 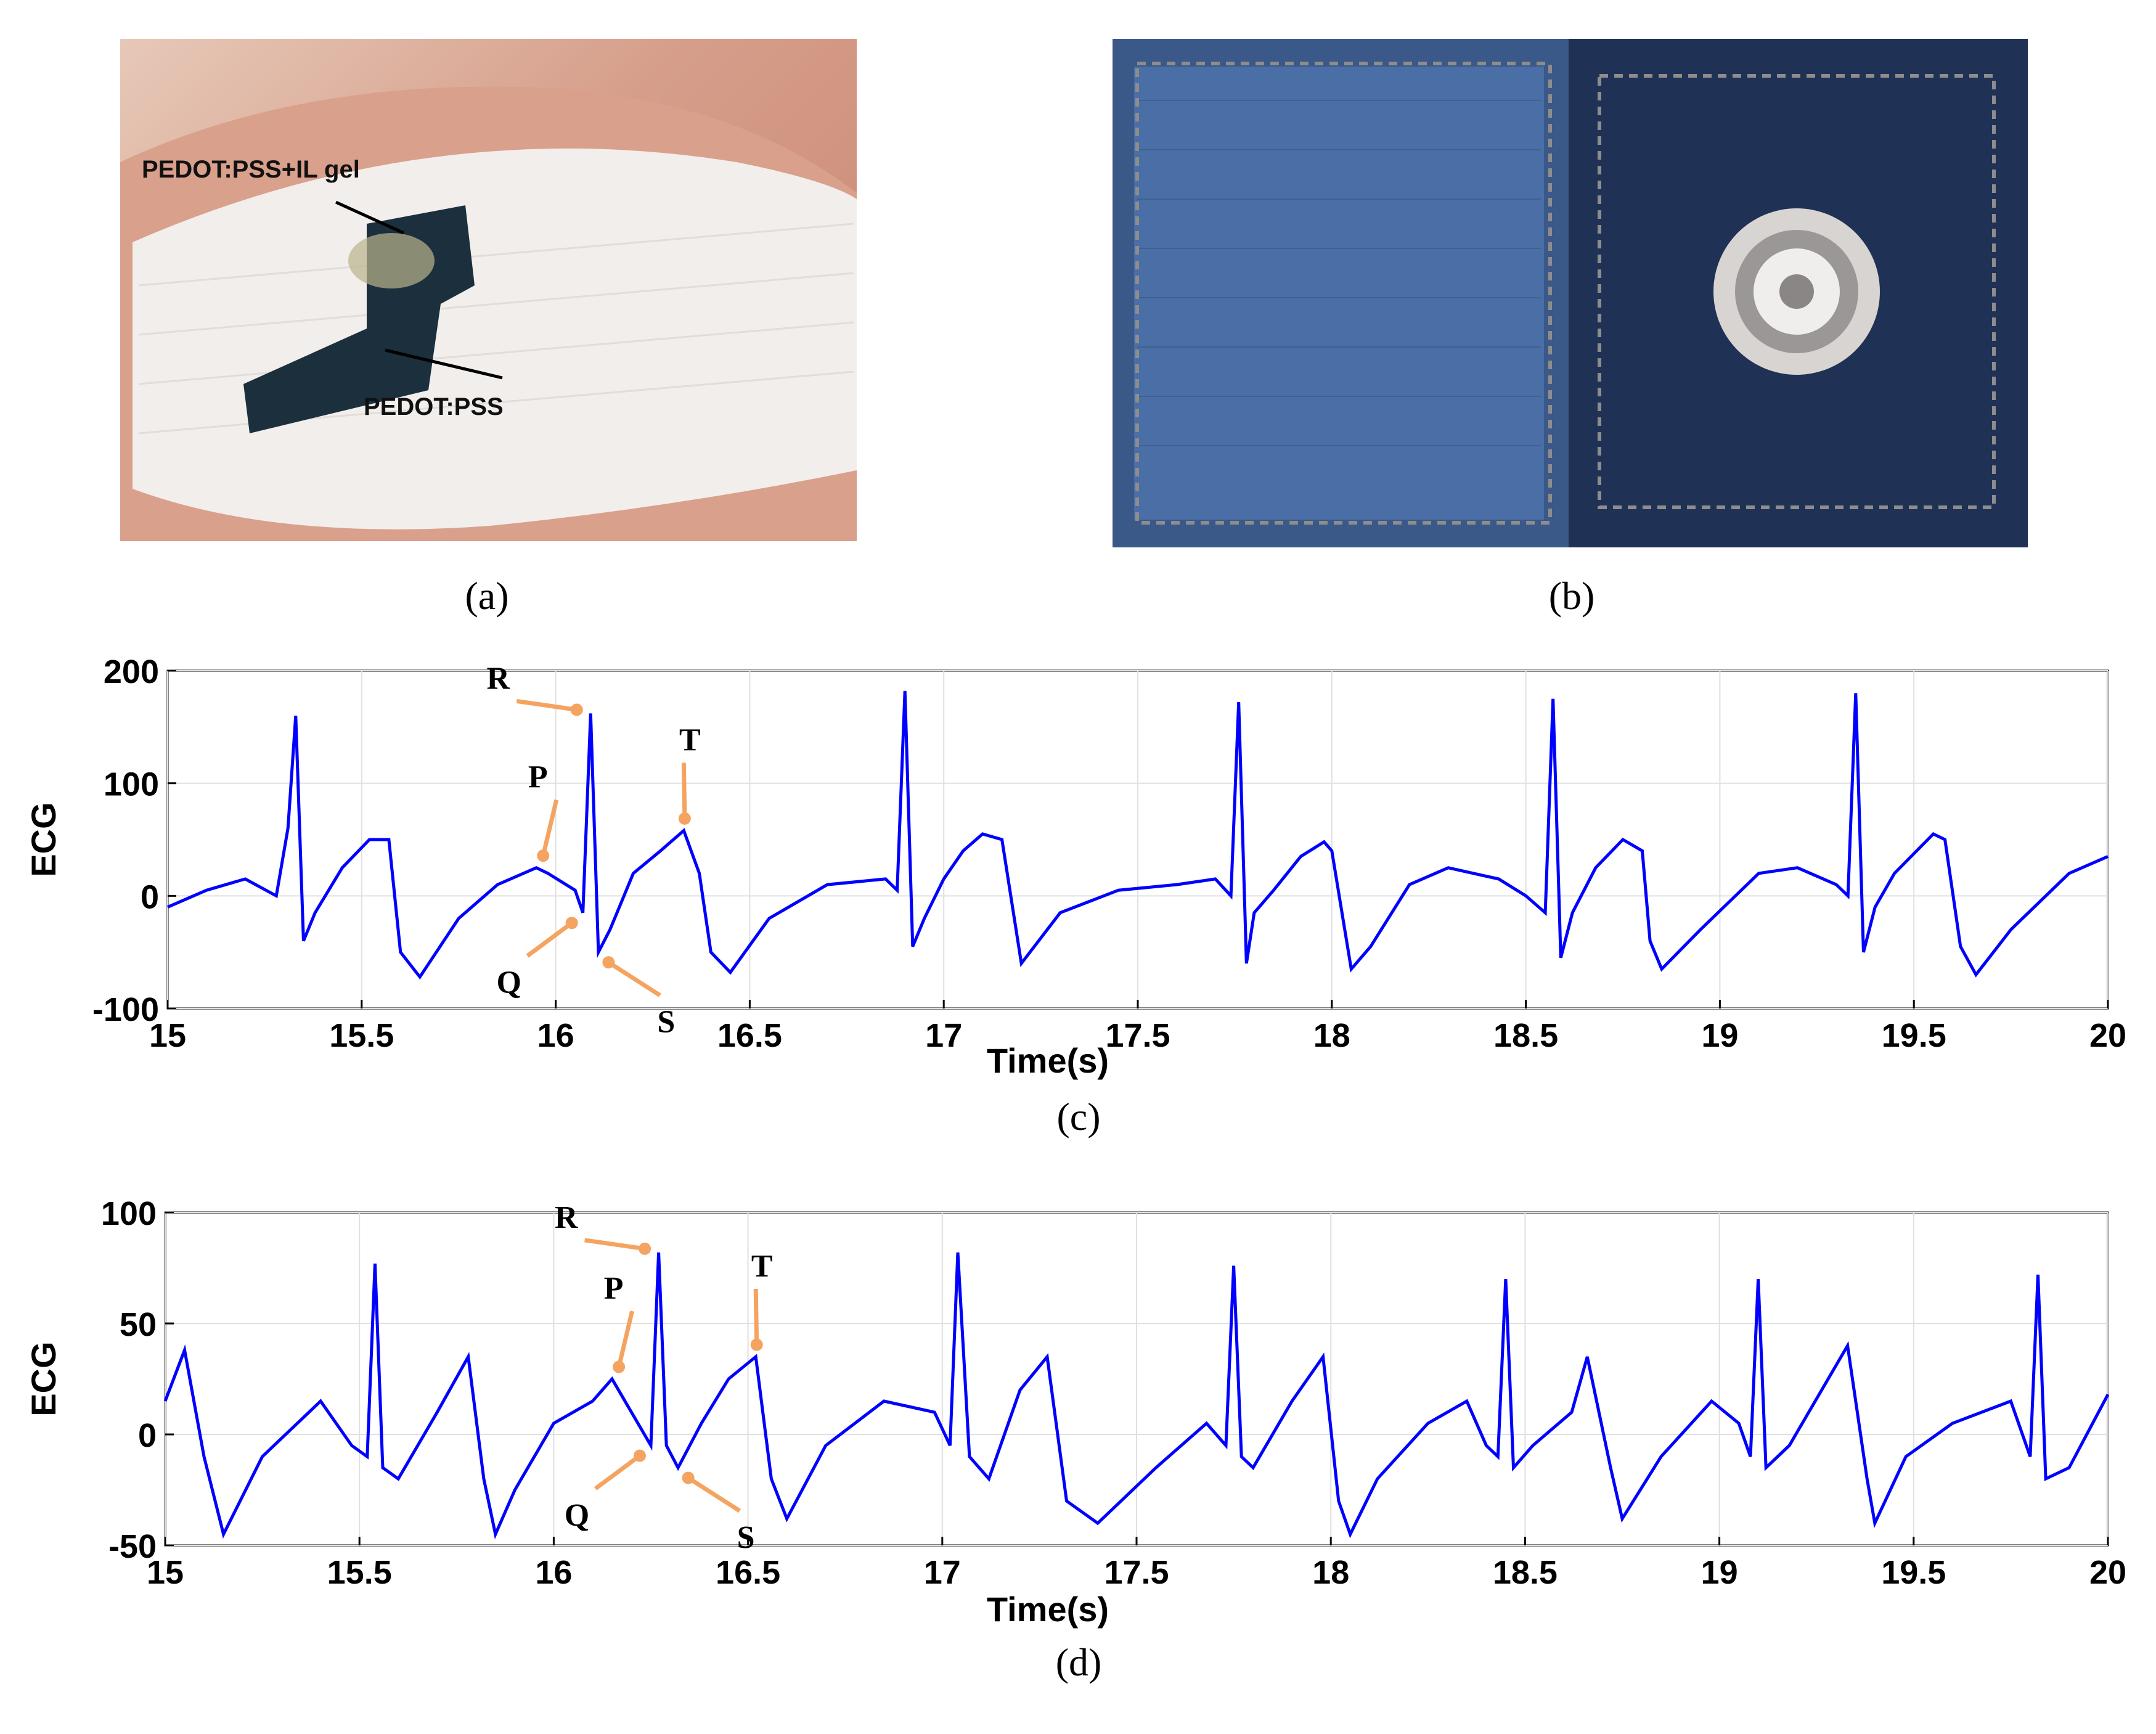 I want to click on caption-c: (c), so click(x=1078, y=1117).